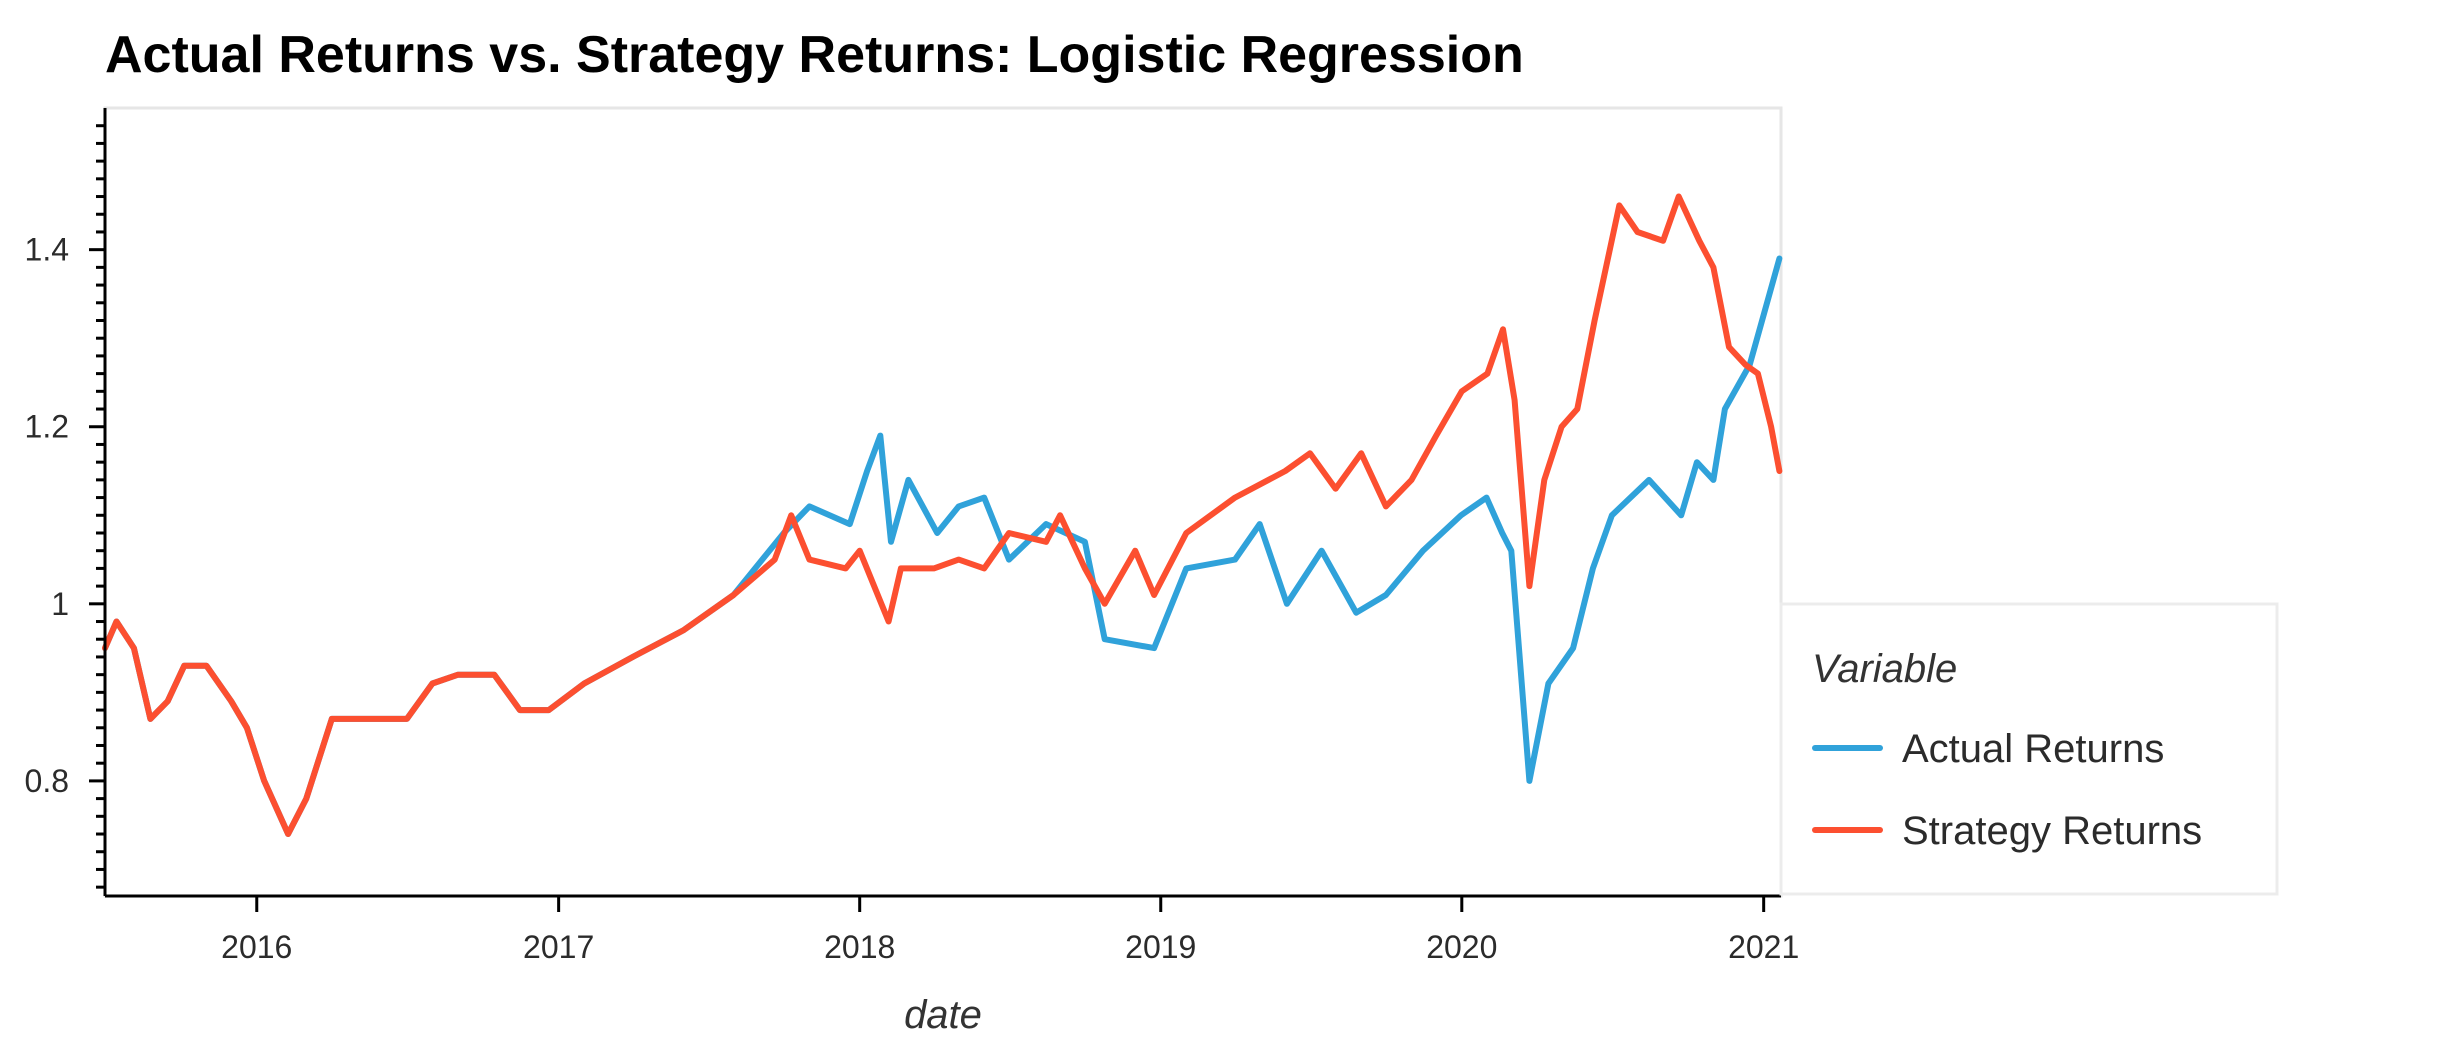 The image size is (2450, 1050). Describe the element at coordinates (47, 427) in the screenshot. I see `y-tick-label: 1.2` at that location.